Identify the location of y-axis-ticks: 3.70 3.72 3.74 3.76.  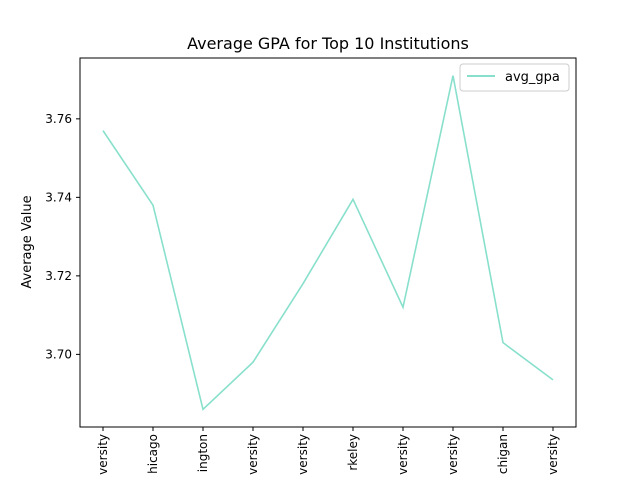
(62, 236).